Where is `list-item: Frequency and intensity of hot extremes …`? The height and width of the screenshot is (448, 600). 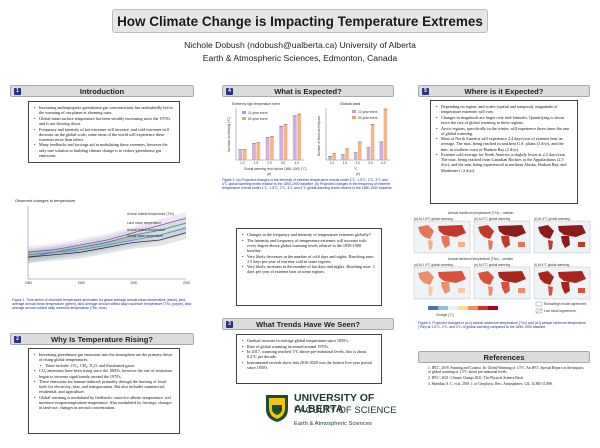
list-item: Frequency and intensity of hot extremes … is located at coordinates (104, 134).